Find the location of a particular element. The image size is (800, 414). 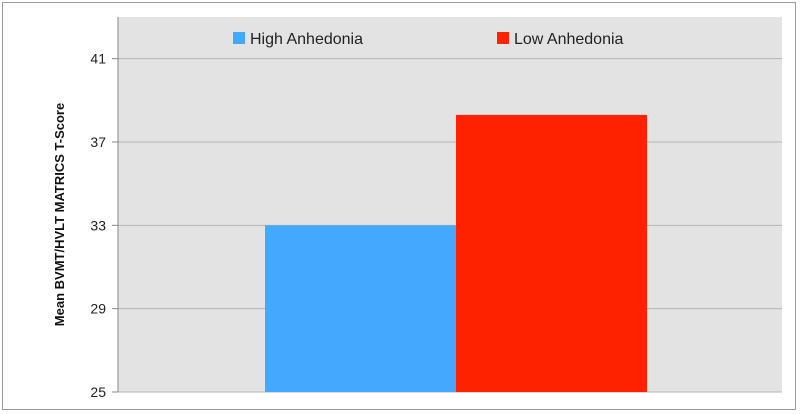

y-tick-label: 37 is located at coordinates (98, 142).